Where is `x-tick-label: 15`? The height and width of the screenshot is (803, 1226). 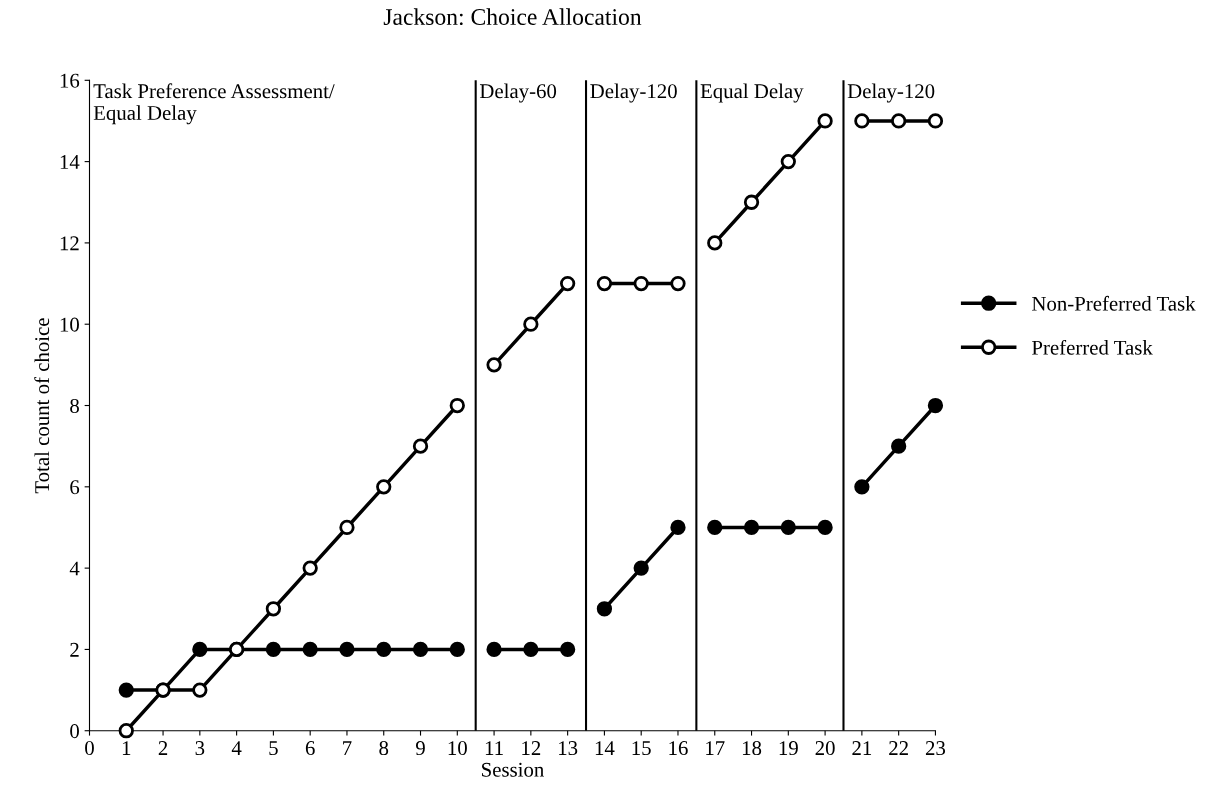 x-tick-label: 15 is located at coordinates (641, 748).